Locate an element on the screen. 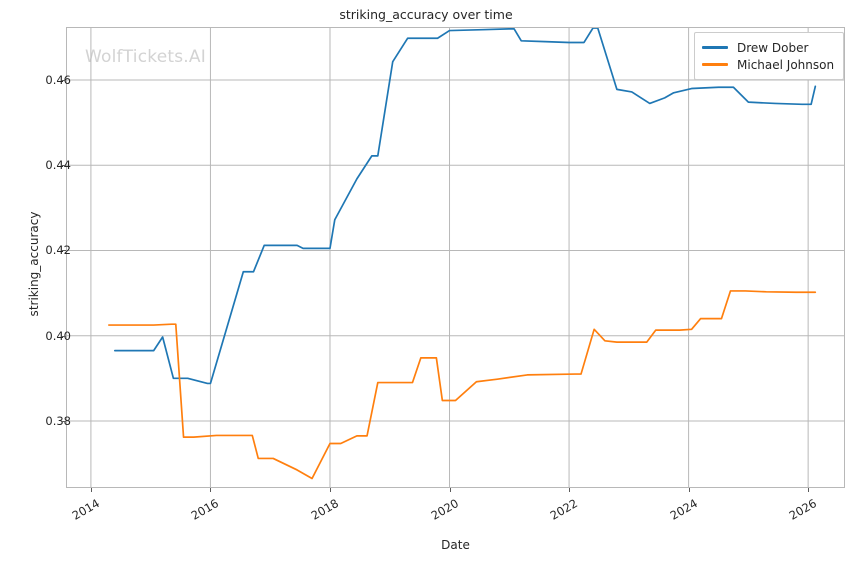  x-tick-label: 2020 is located at coordinates (444, 509).